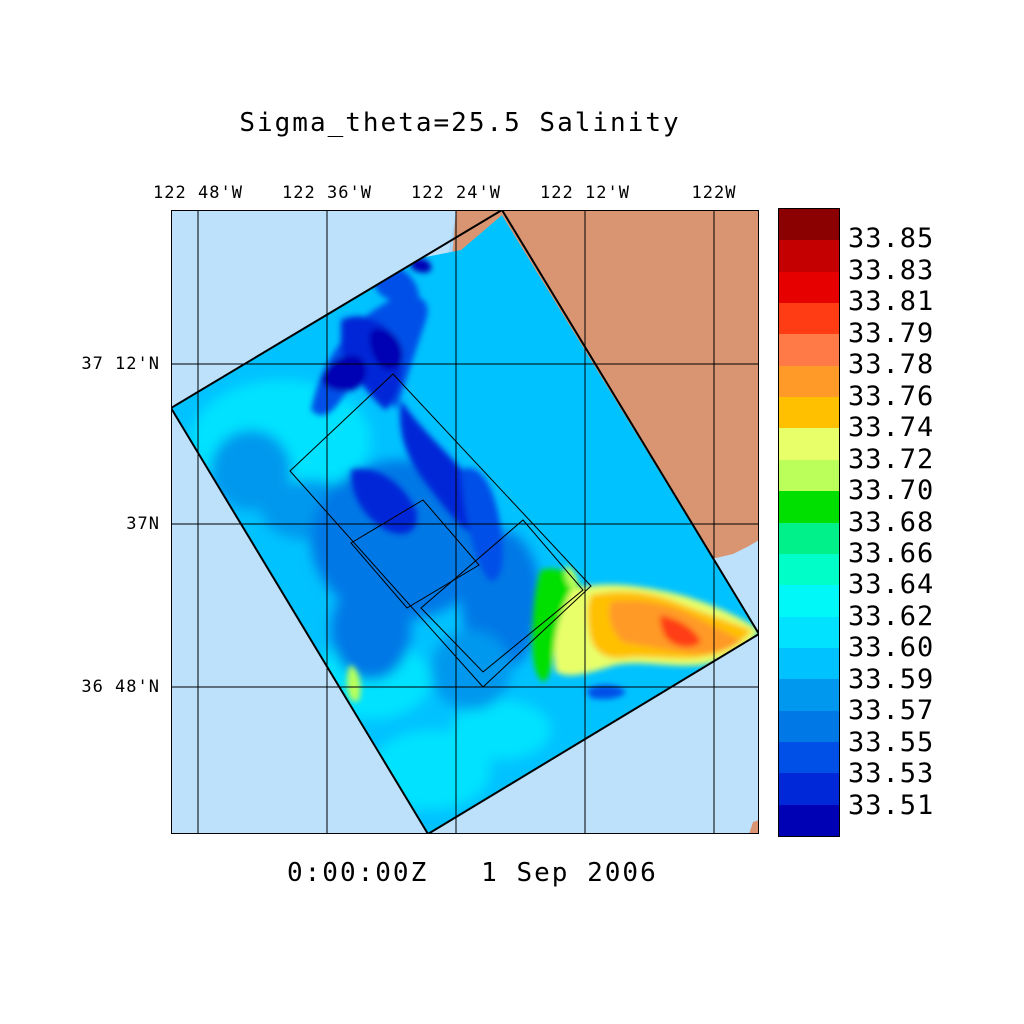  Describe the element at coordinates (120, 687) in the screenshot. I see `latitude-label-36-48n: 36 48'N` at that location.